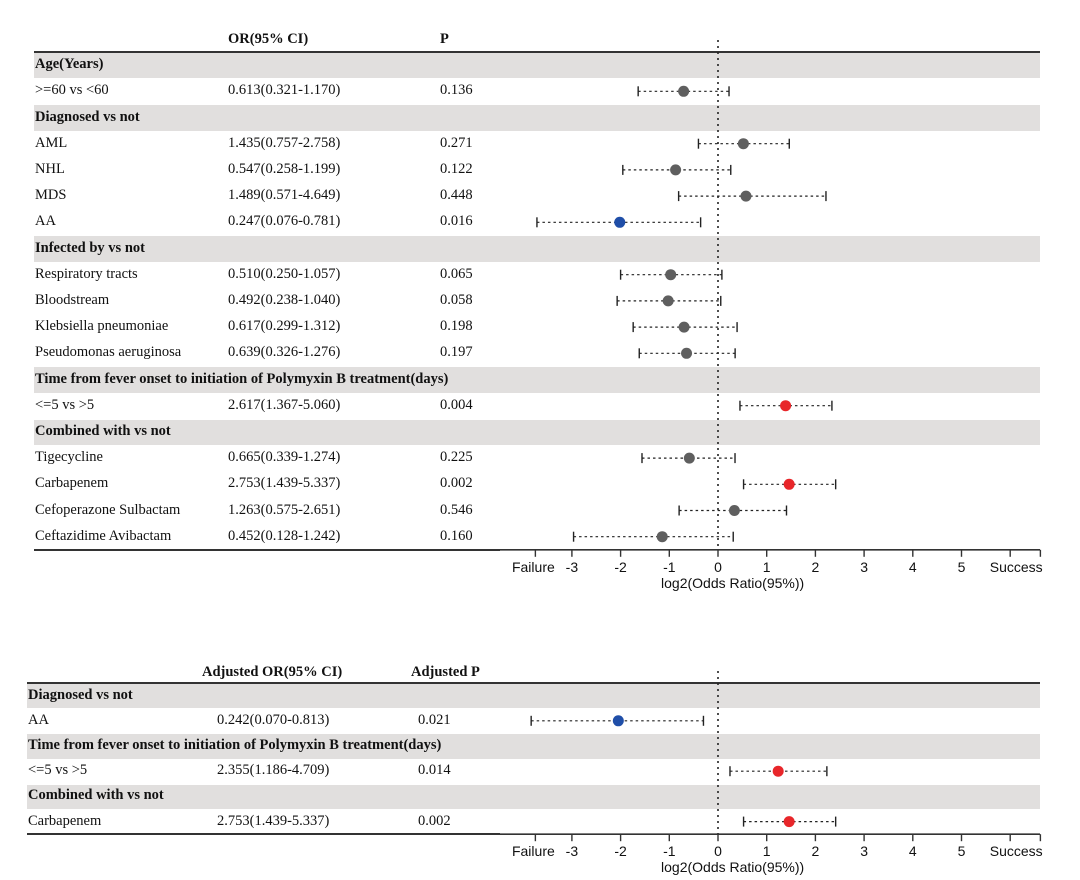  I want to click on row-label: Tigecycline, so click(69, 457).